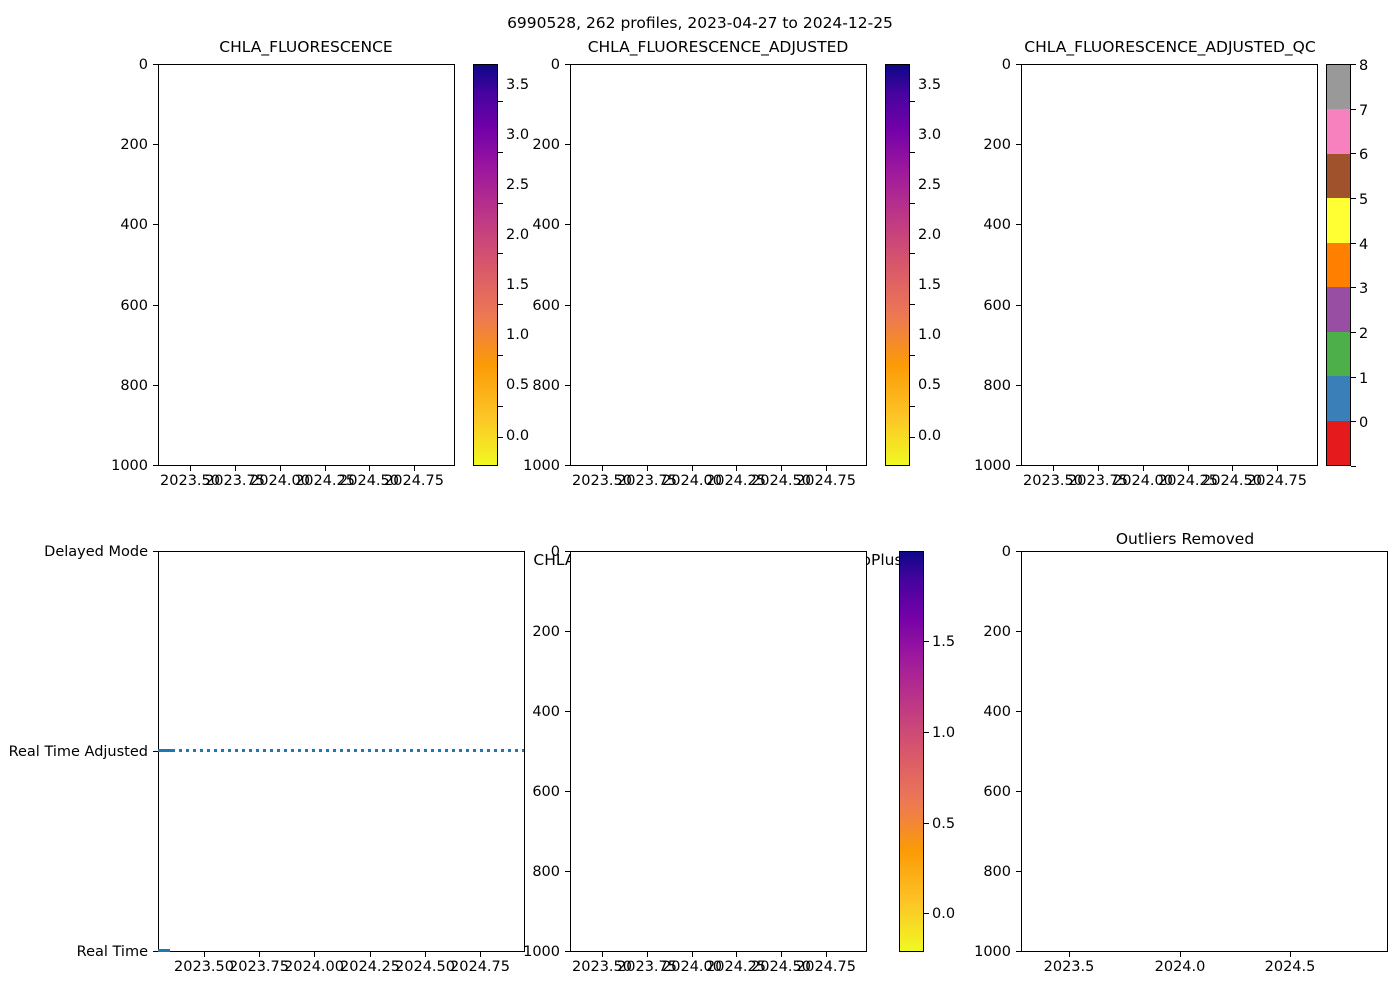  Describe the element at coordinates (306, 265) in the screenshot. I see `plot-area-chla-fluorescence` at that location.